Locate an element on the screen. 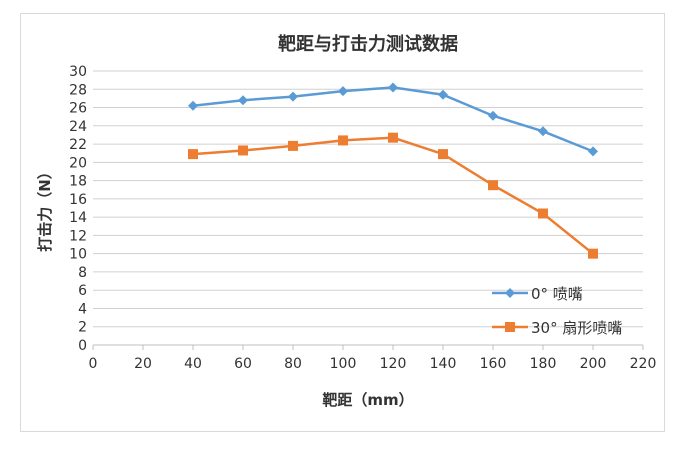 The height and width of the screenshot is (453, 686). y-tick-label: 8 is located at coordinates (82, 273).